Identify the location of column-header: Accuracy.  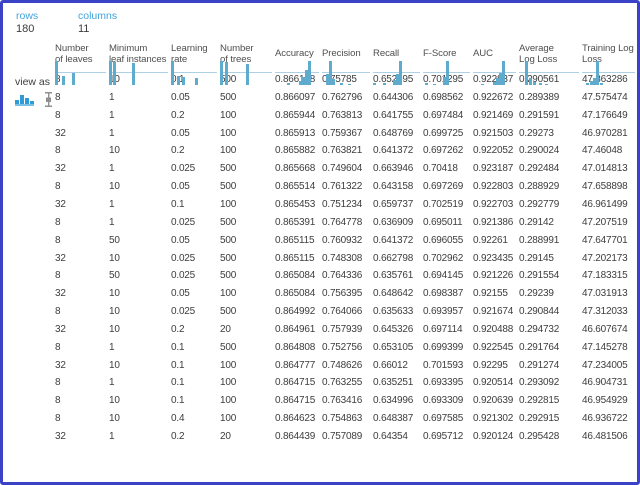
(297, 54).